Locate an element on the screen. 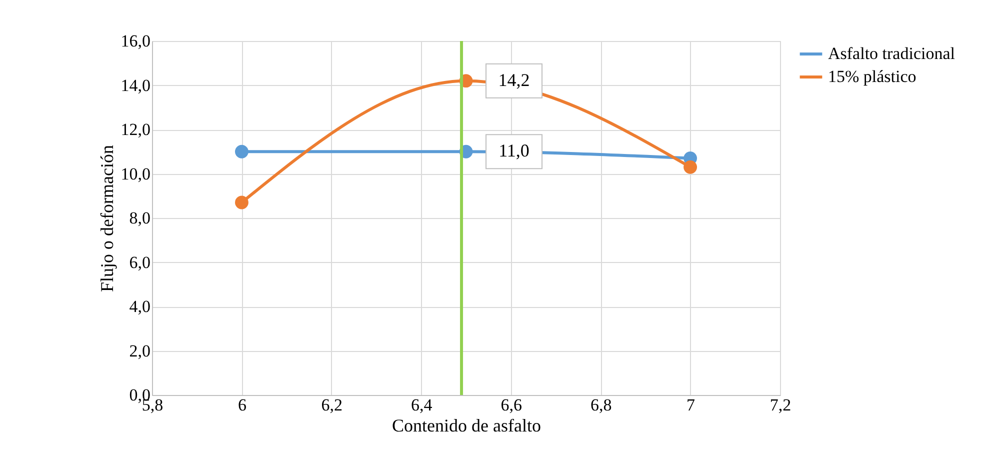 Image resolution: width=992 pixels, height=458 pixels. x-tick-label: 7 is located at coordinates (691, 405).